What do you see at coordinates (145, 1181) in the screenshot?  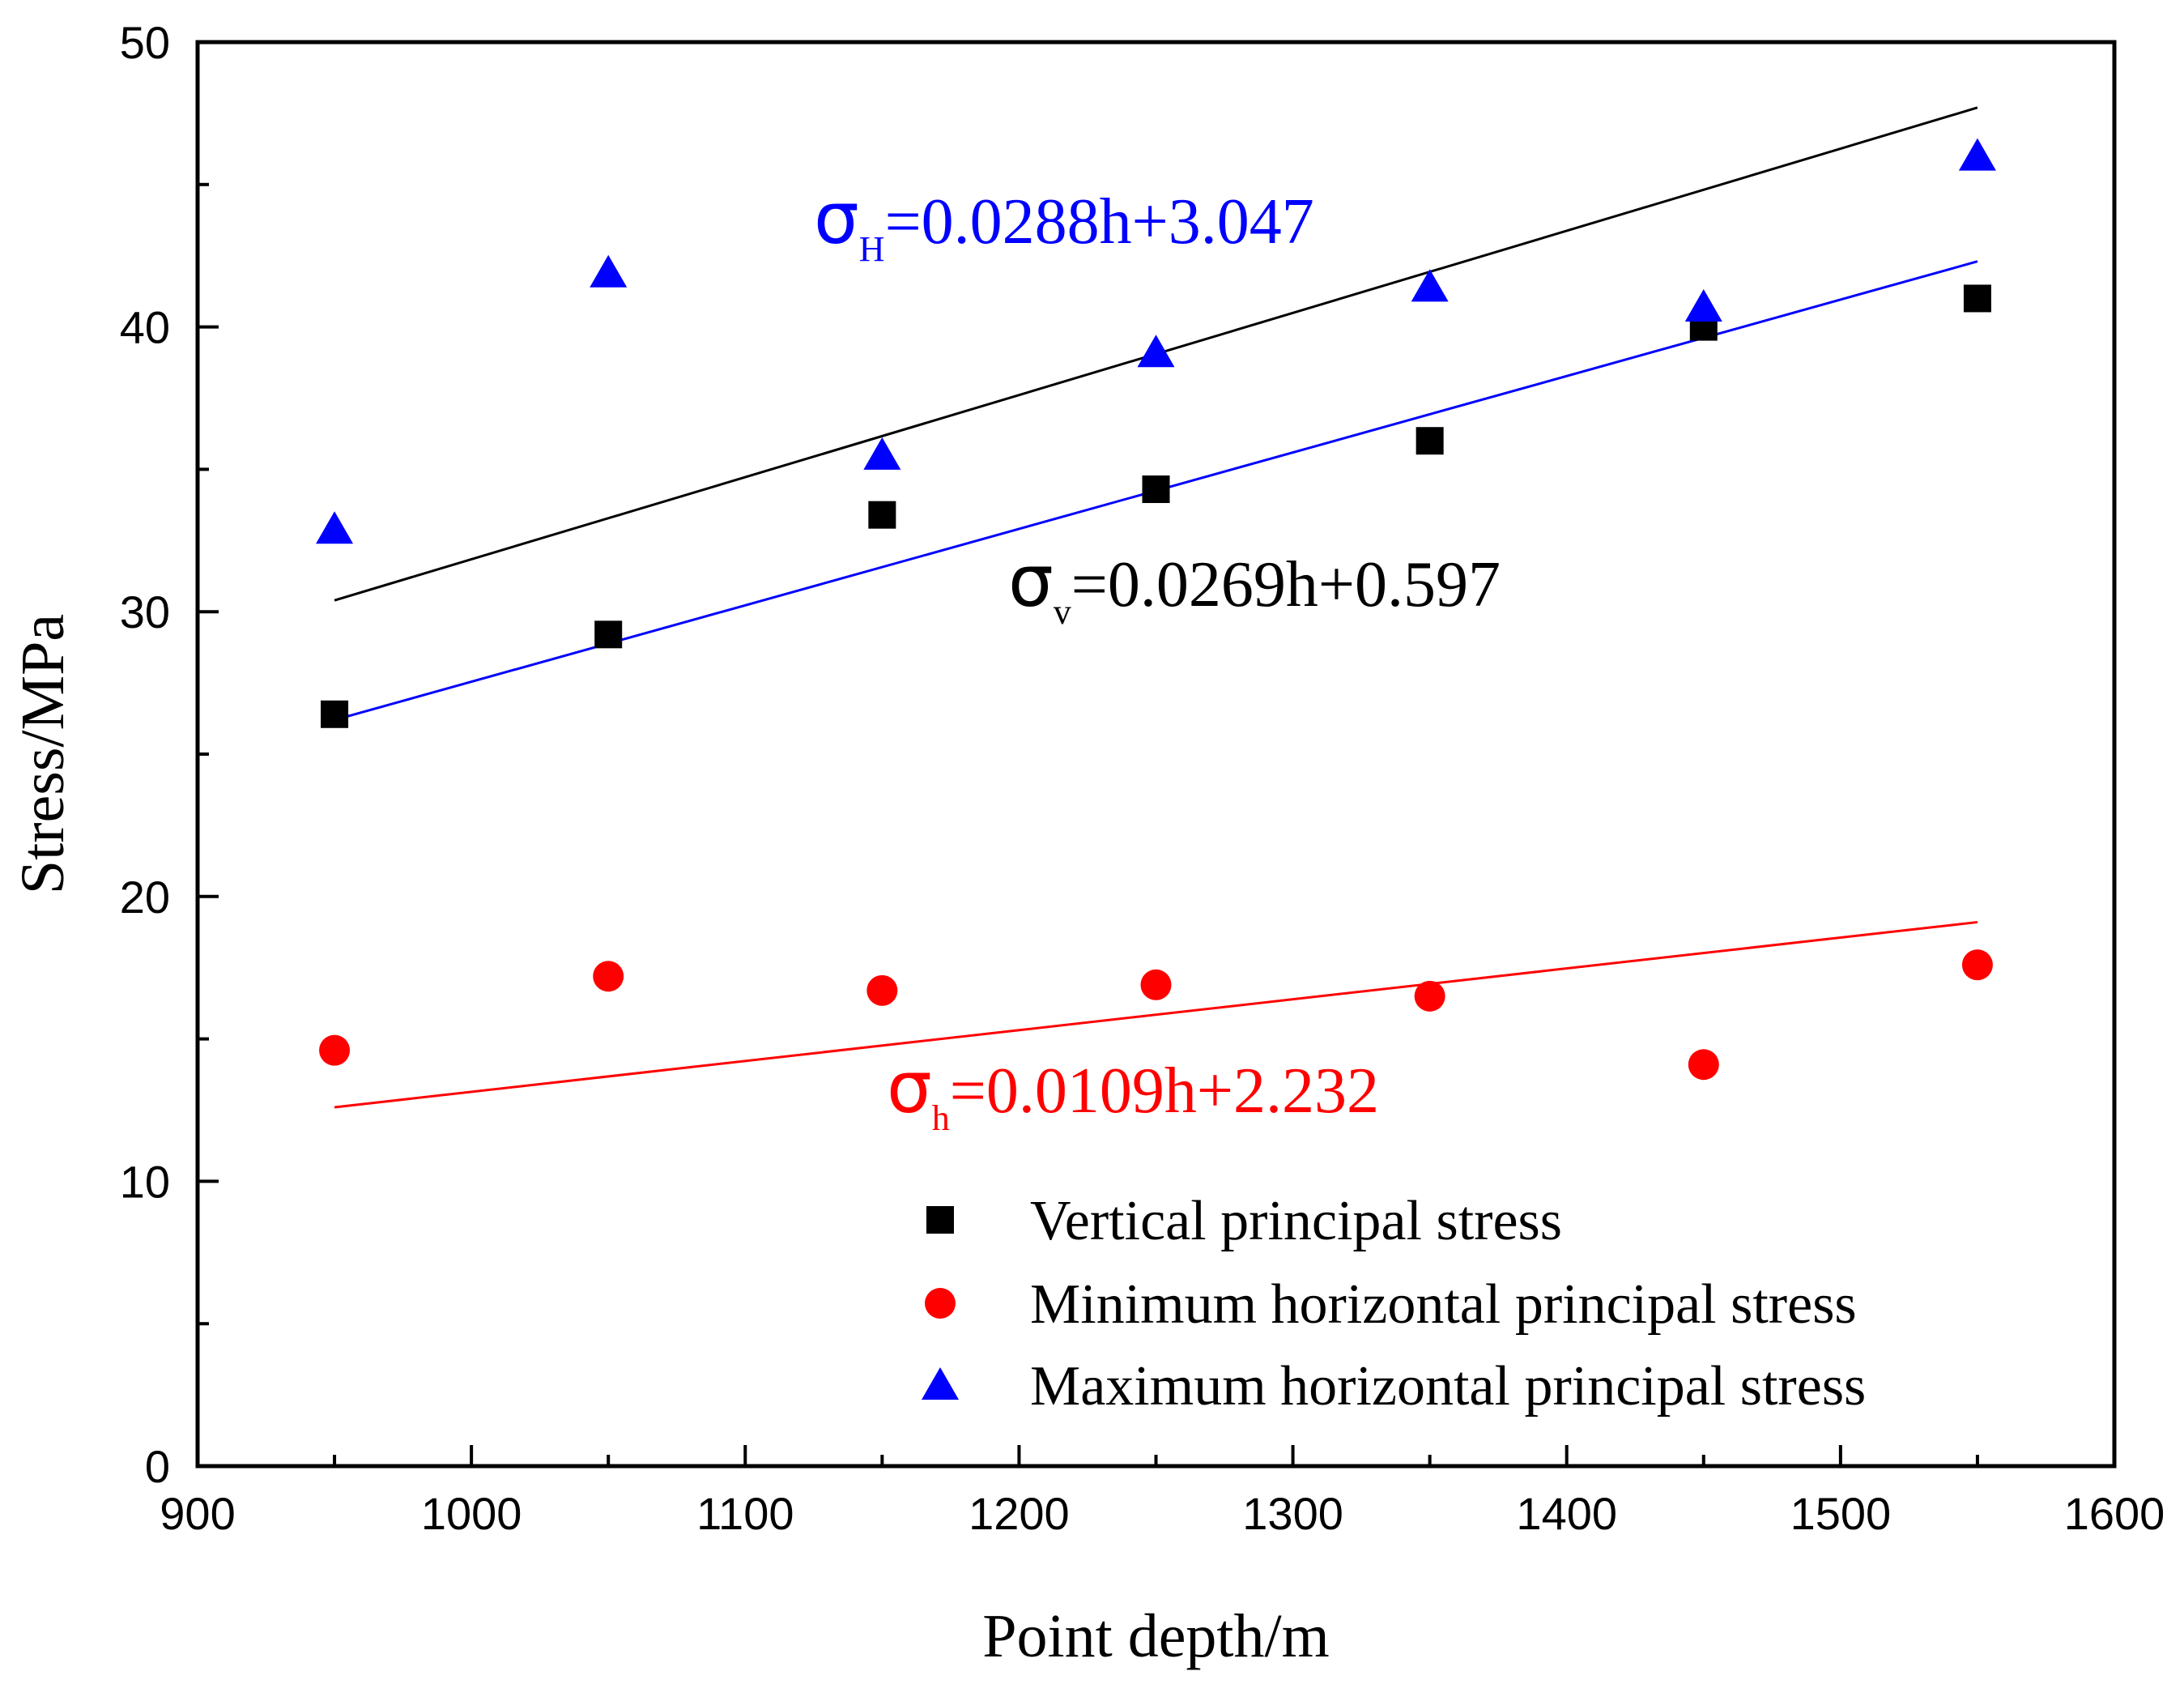 I see `y-tick-label: 10` at bounding box center [145, 1181].